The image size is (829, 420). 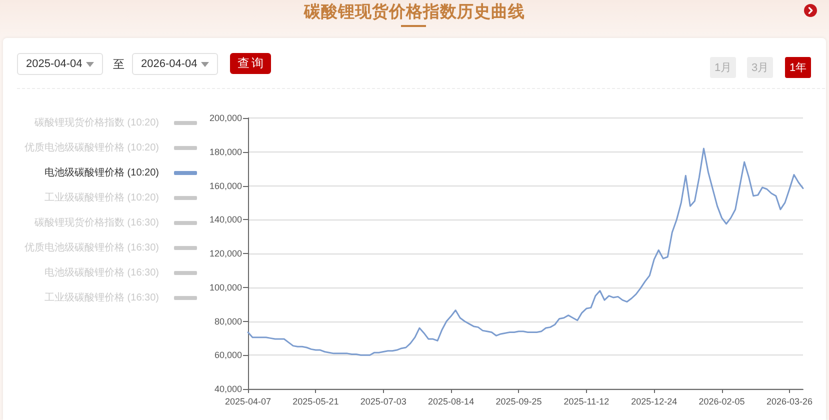 I want to click on y-tick-label: 40,000, so click(x=228, y=389).